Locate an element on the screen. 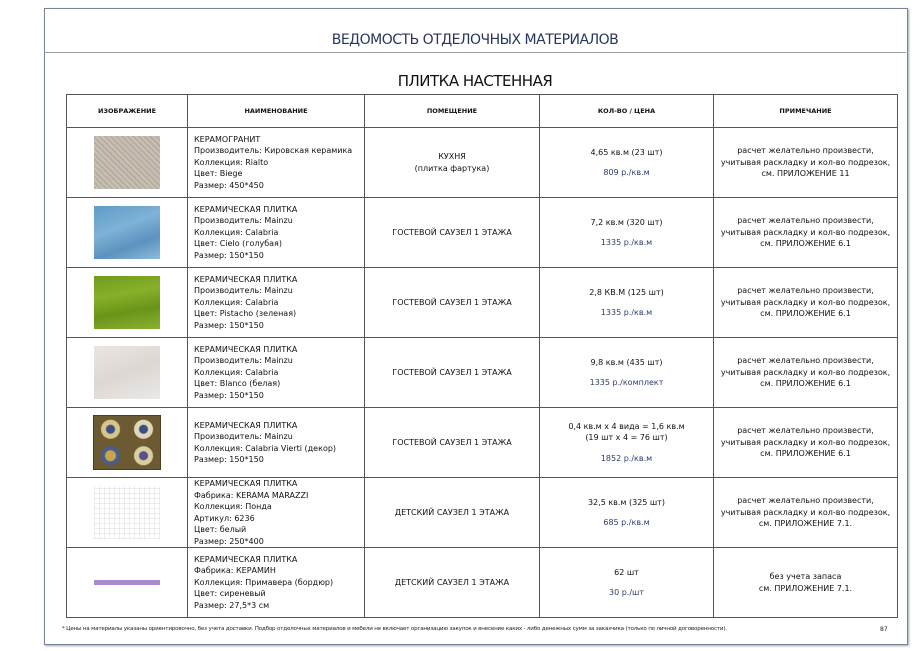 The image size is (920, 651). price: 1335 р./комплект is located at coordinates (626, 382).